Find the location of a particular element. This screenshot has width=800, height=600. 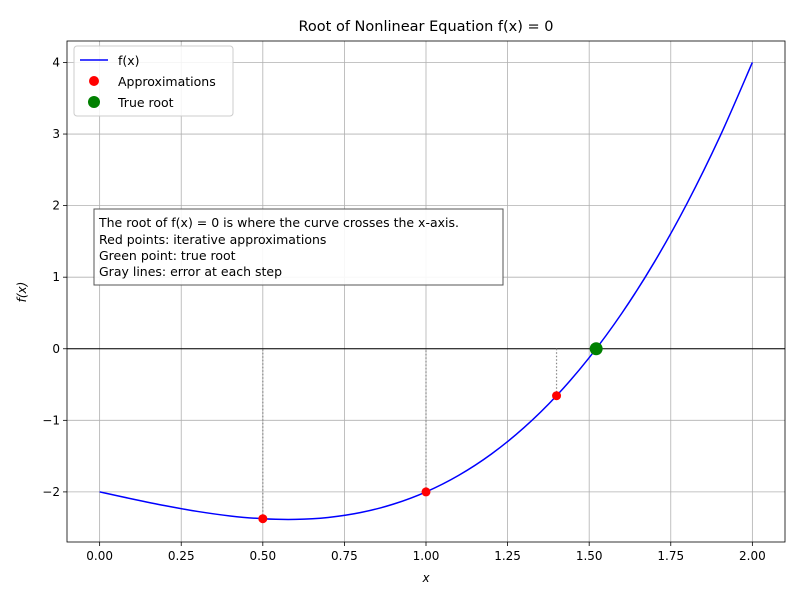

x-tick-label: 0.50 is located at coordinates (262, 556).